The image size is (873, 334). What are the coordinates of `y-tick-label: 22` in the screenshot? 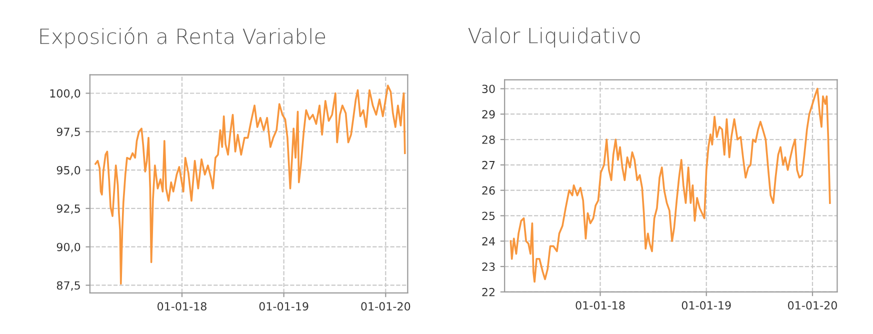 It's located at (488, 292).